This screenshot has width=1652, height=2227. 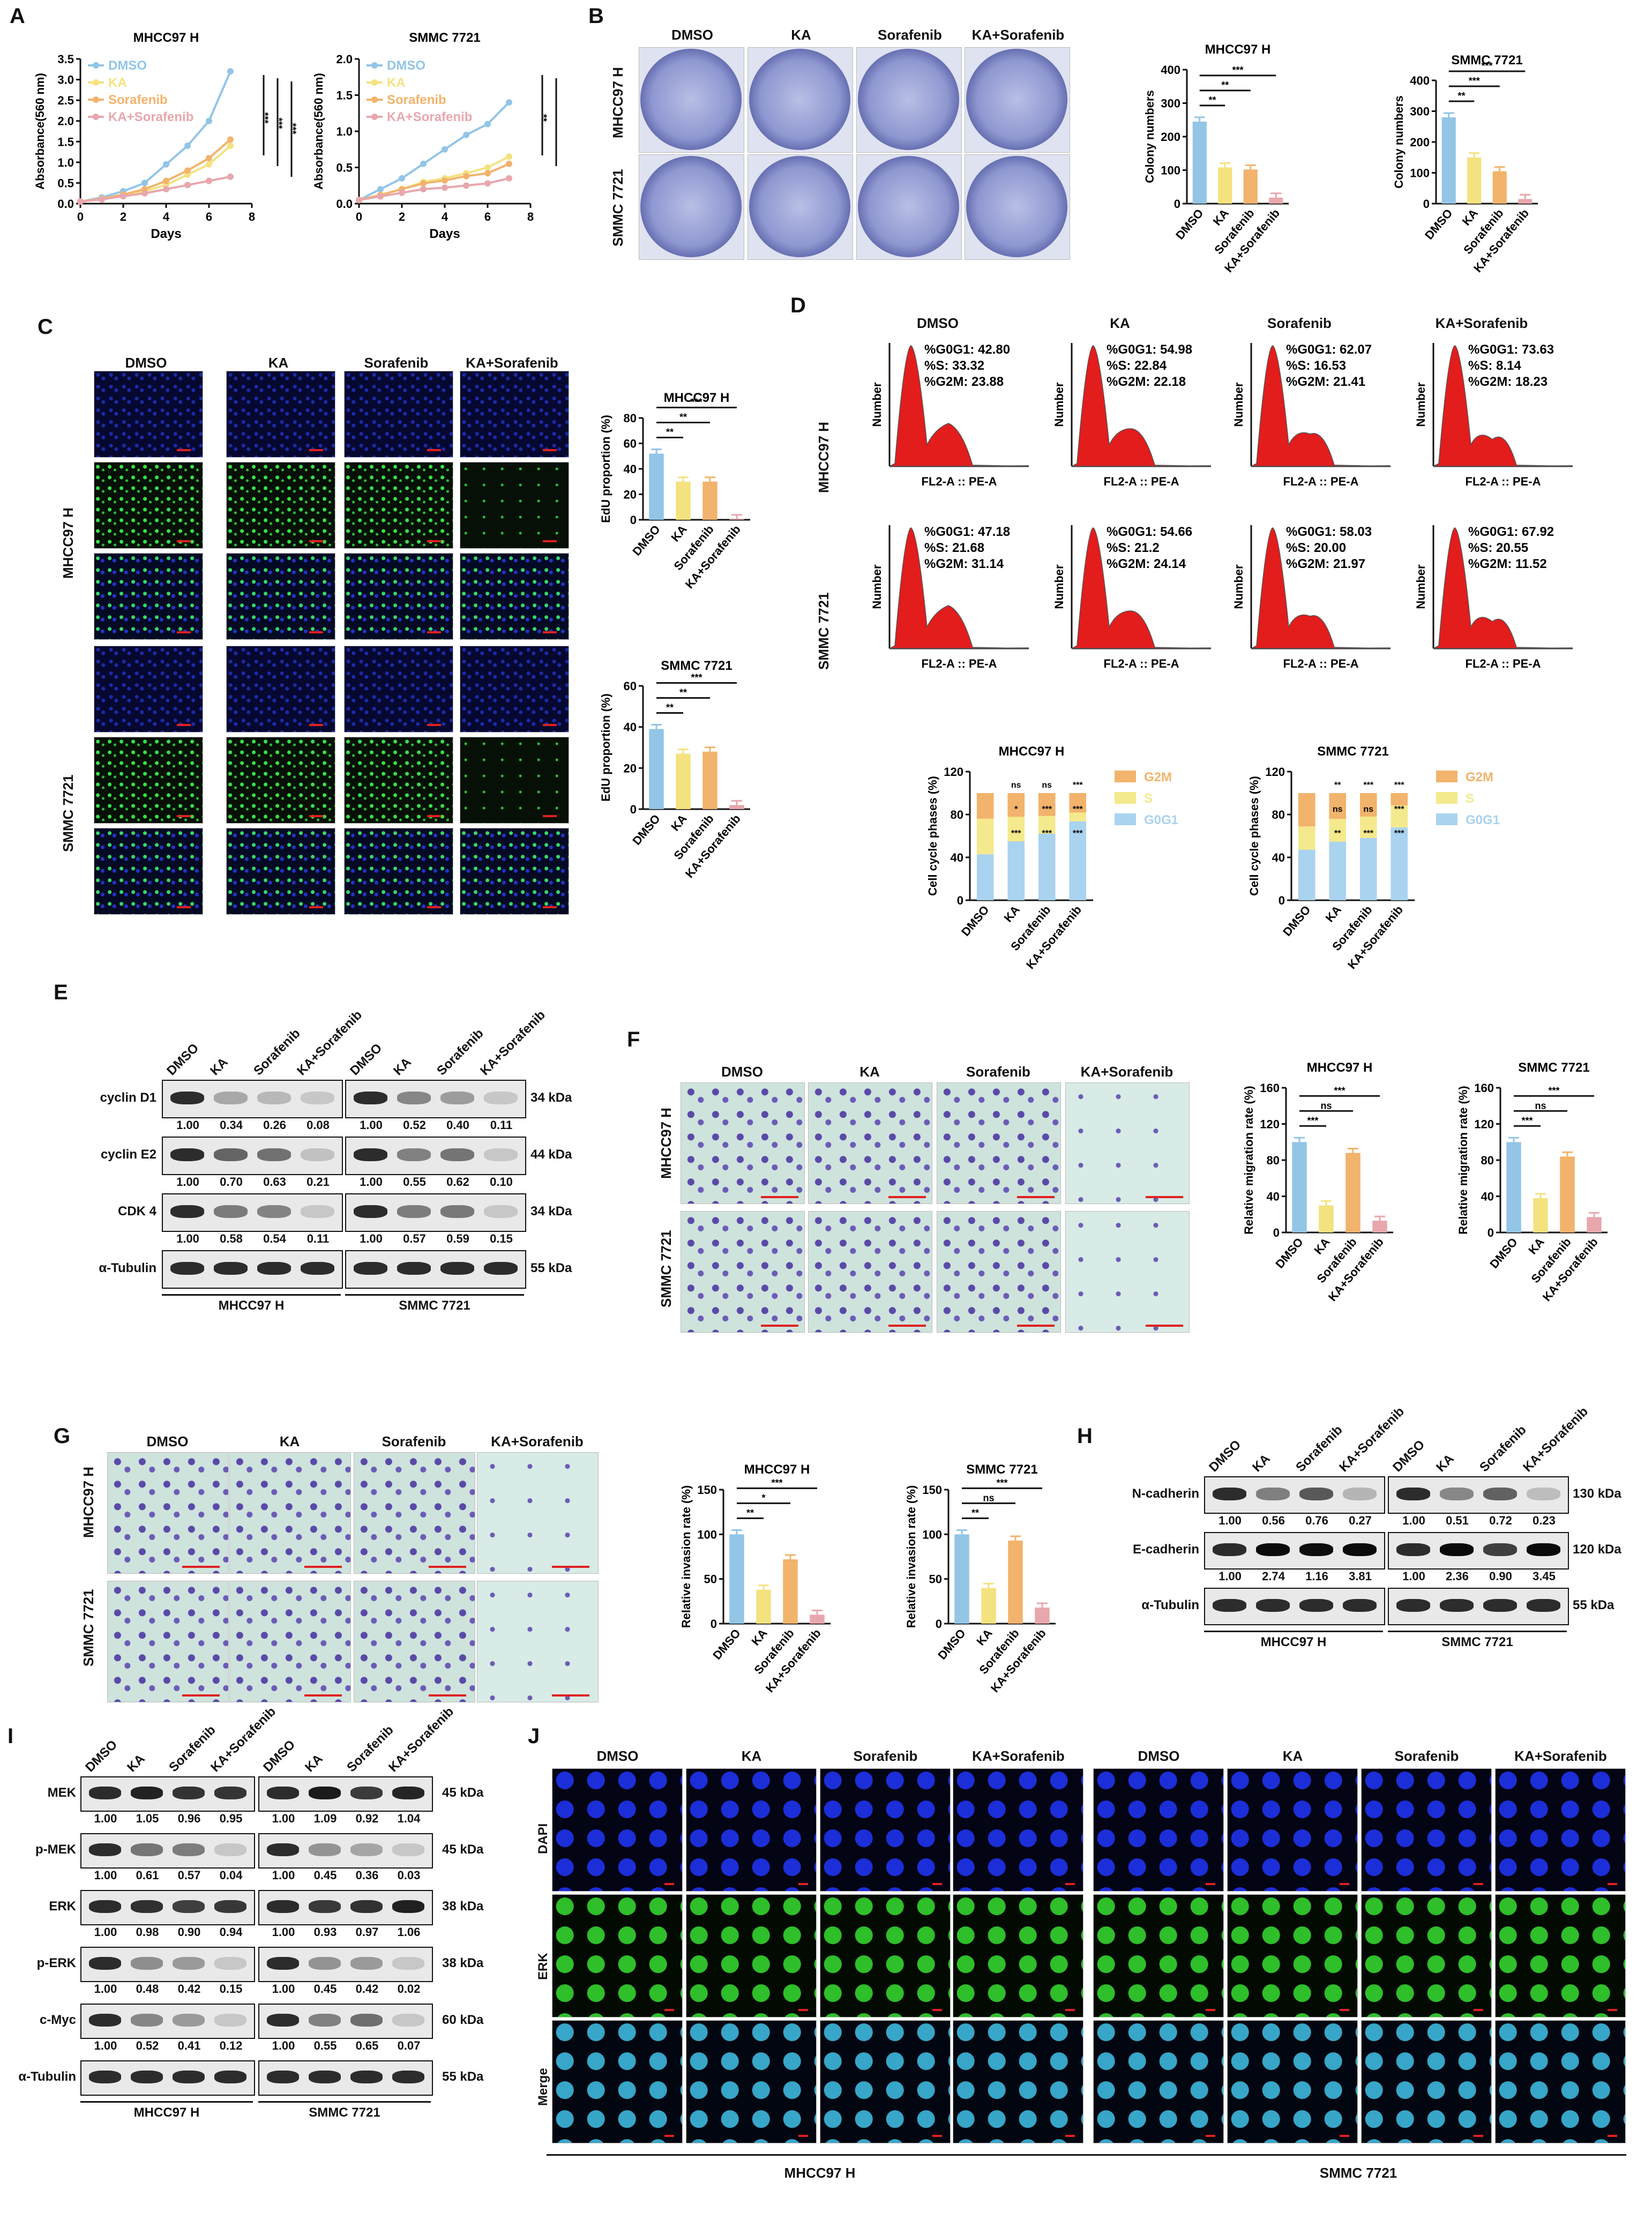 I want to click on band-quant-value: 0.92, so click(x=367, y=1818).